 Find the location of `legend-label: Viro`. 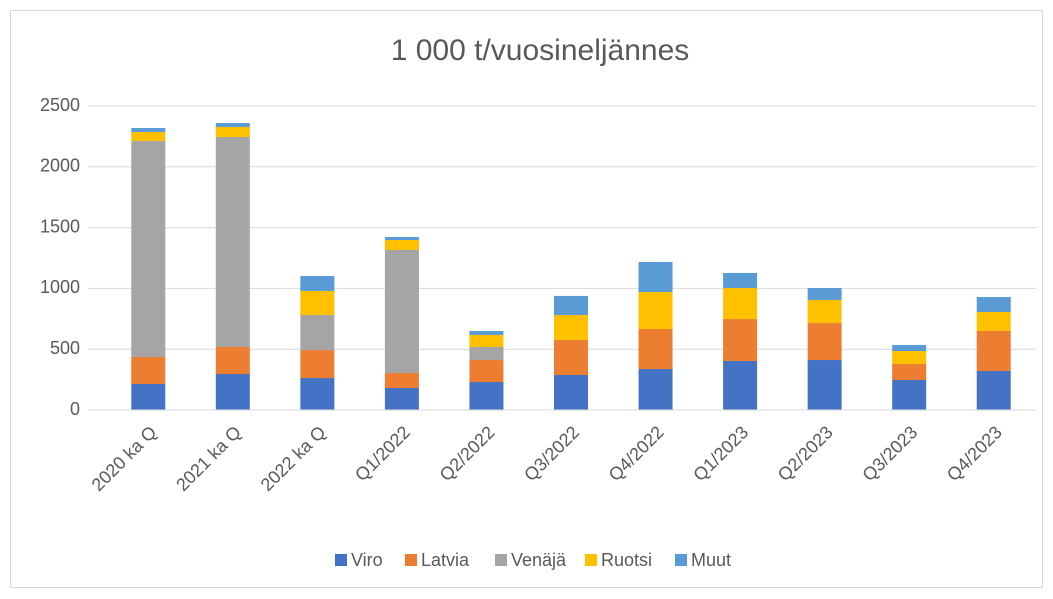

legend-label: Viro is located at coordinates (367, 560).